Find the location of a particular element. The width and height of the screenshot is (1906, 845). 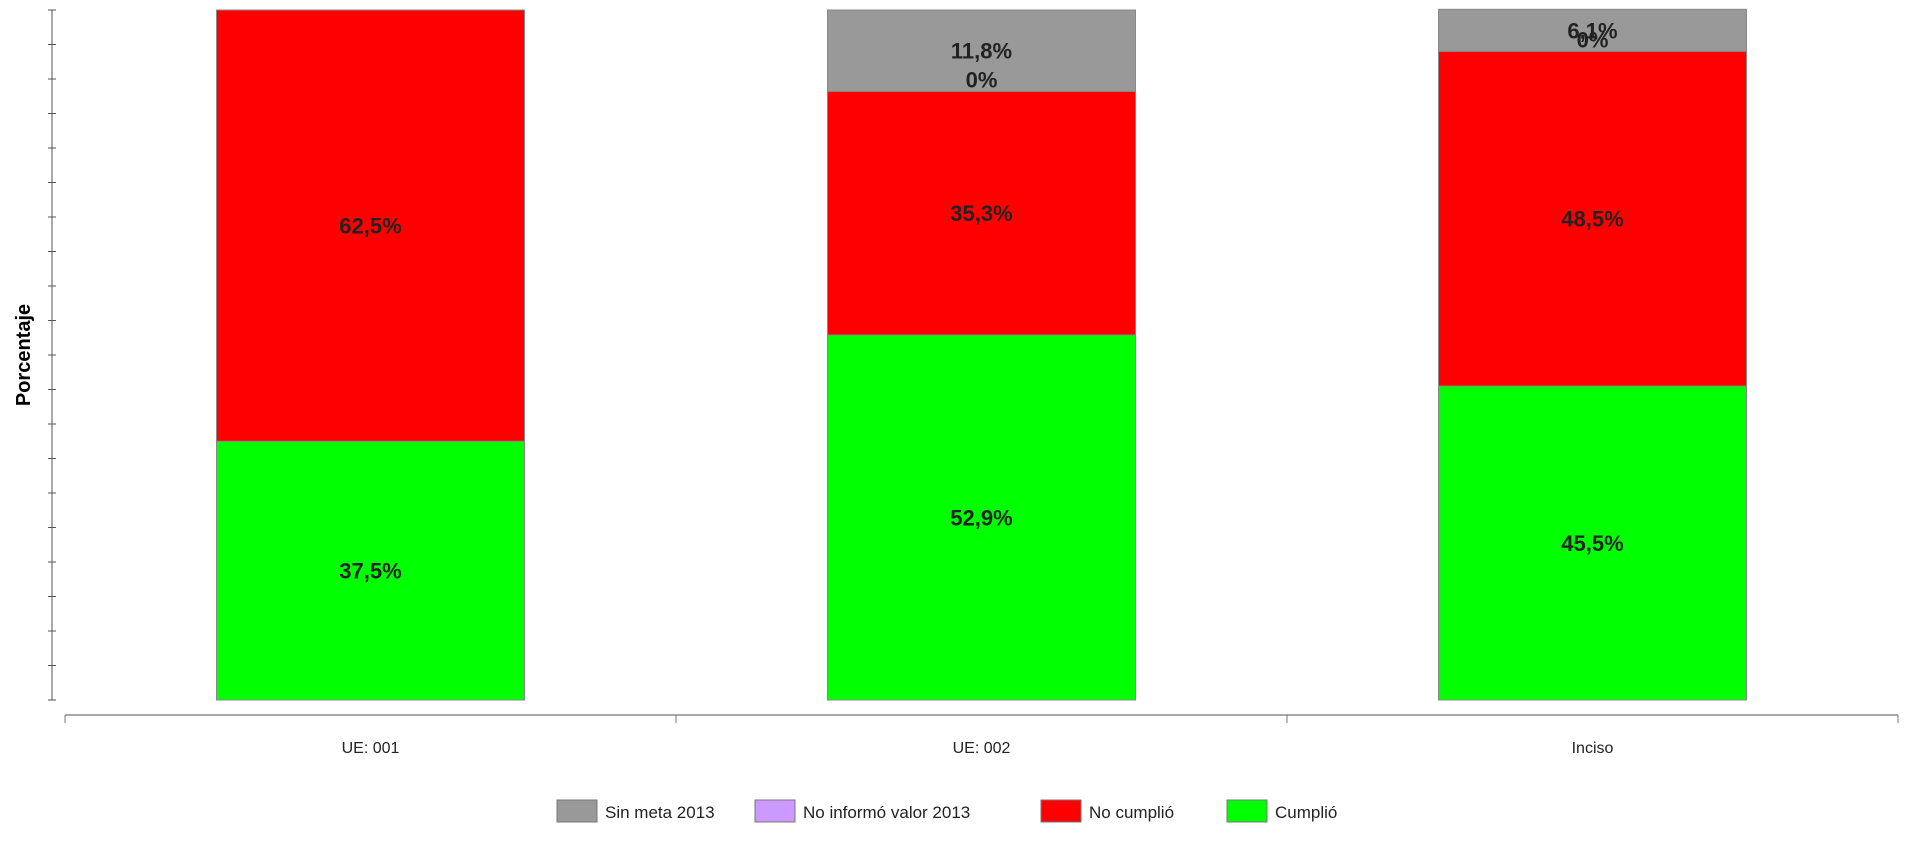

legend-item: No informó valor 2013 is located at coordinates (862, 811).